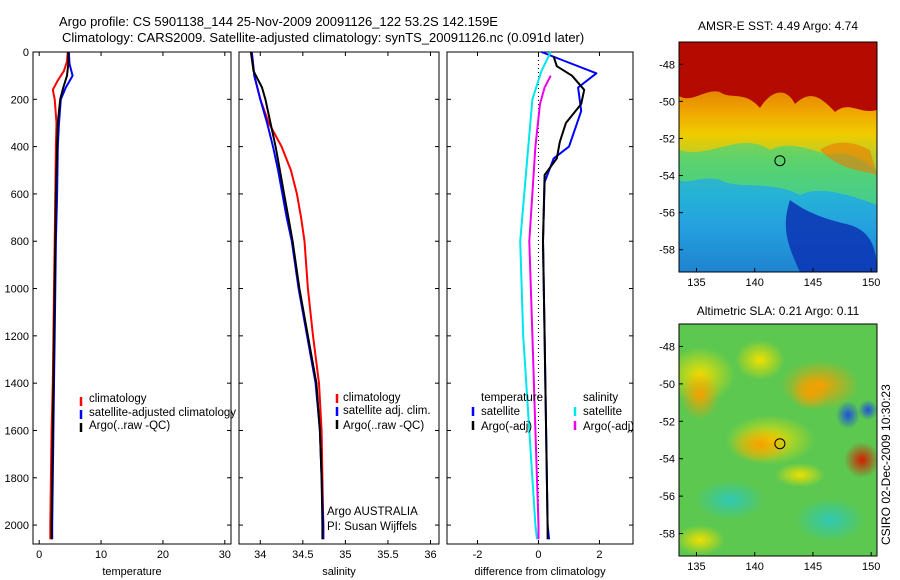 This screenshot has width=900, height=580. I want to click on sla-map-axes: 135 140 145 150 -48 -50 -52 -54 -56 -58, so click(769, 457).